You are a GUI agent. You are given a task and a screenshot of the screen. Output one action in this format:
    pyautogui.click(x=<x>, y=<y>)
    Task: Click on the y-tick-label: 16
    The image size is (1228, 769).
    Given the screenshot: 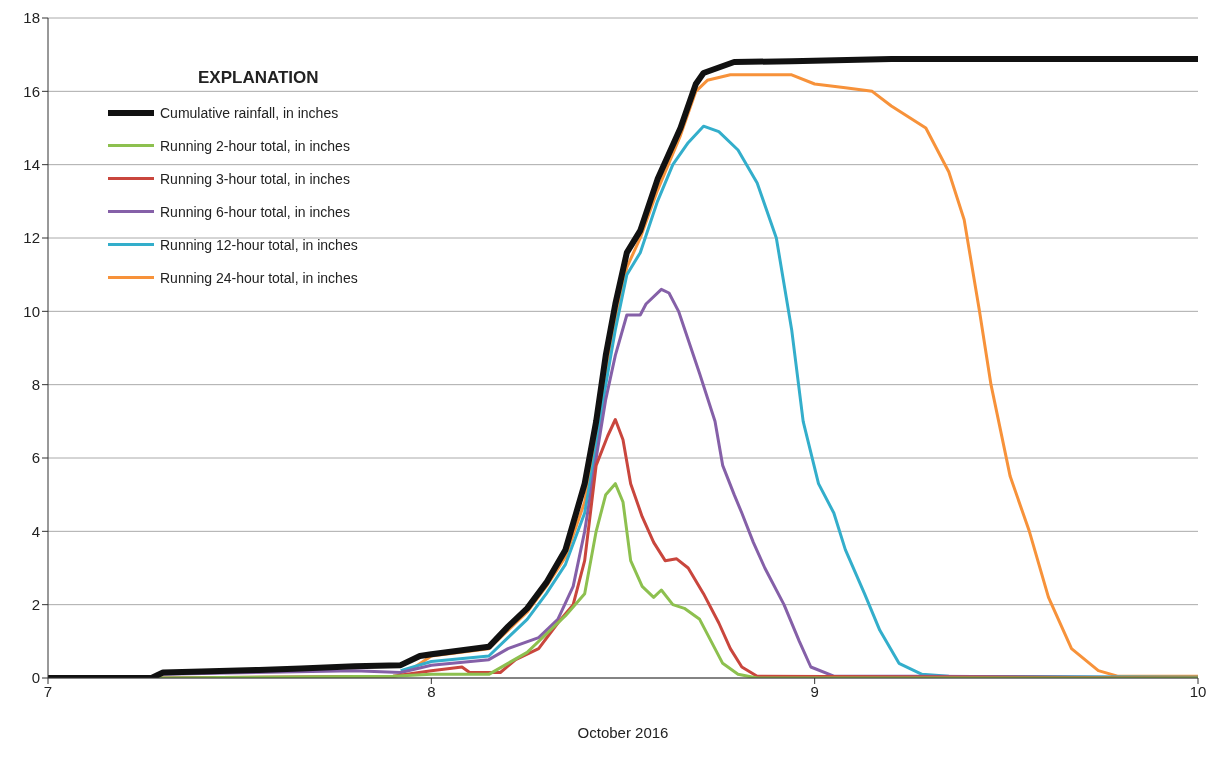 What is the action you would take?
    pyautogui.click(x=31, y=91)
    